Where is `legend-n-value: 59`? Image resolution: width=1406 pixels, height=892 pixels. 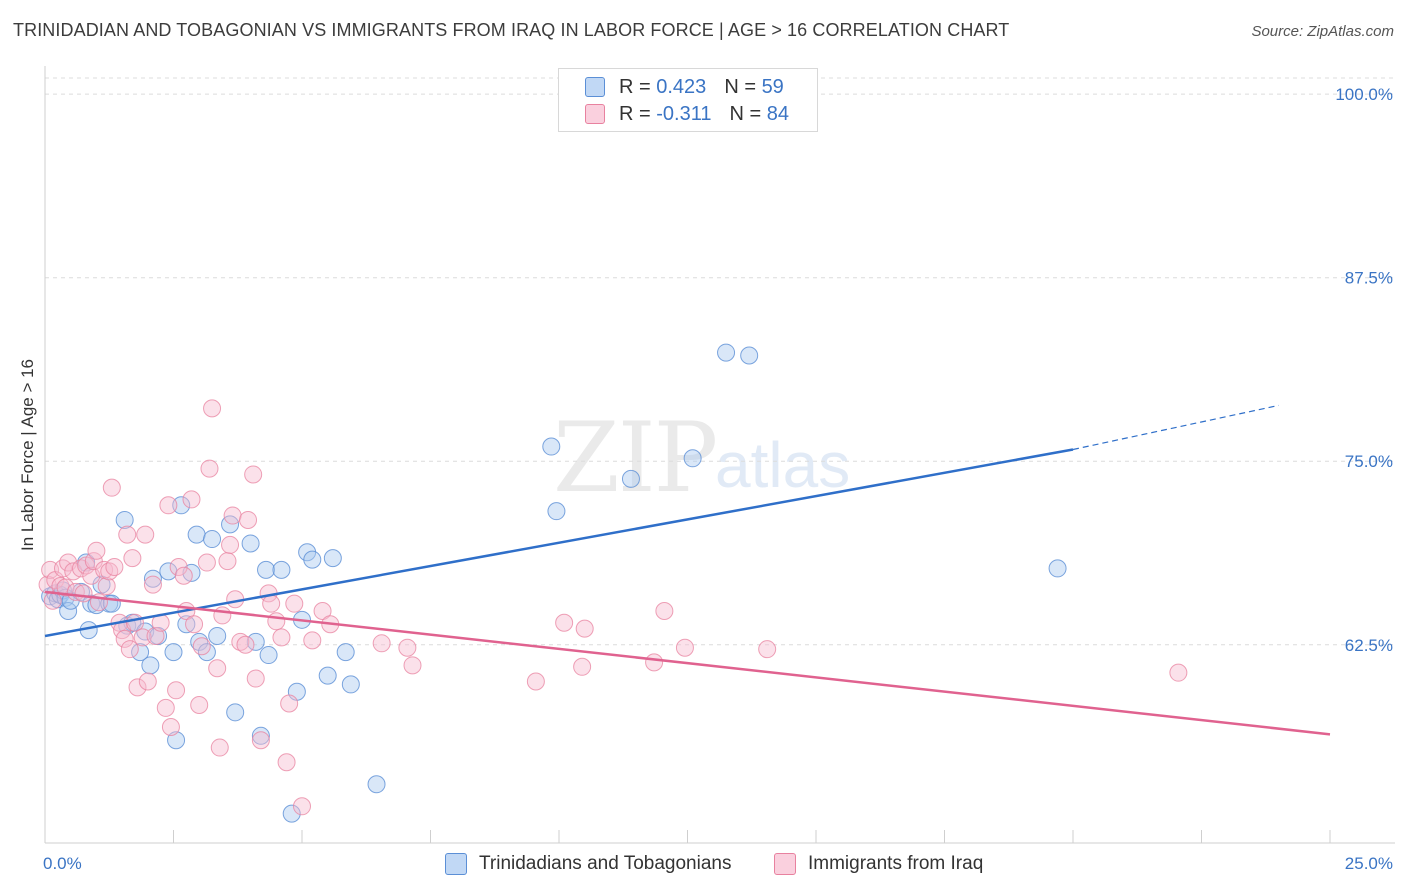 legend-n-value: 59 is located at coordinates (772, 86).